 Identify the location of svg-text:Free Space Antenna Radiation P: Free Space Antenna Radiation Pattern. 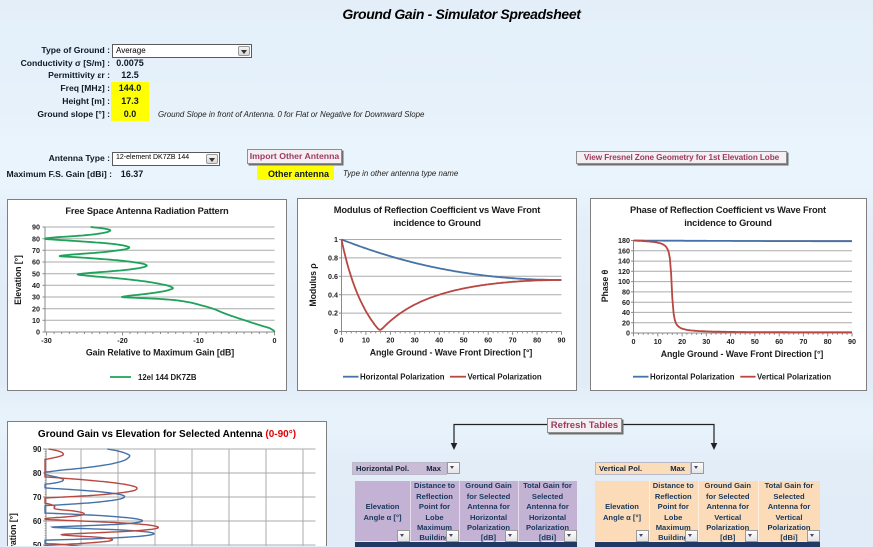
(147, 211).